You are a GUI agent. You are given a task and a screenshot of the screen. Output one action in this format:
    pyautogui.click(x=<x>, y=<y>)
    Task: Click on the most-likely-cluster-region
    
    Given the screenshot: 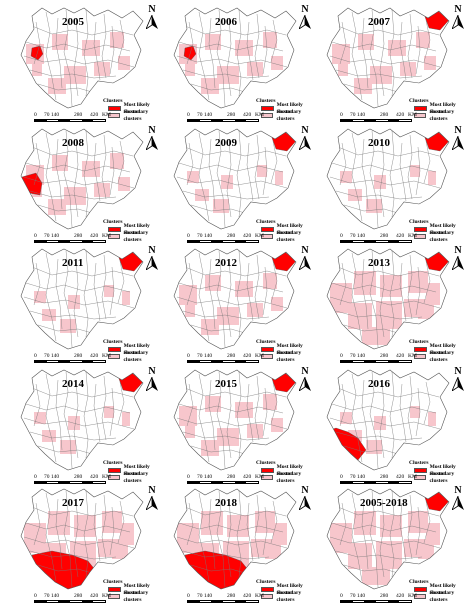 What is the action you would take?
    pyautogui.click(x=190, y=53)
    